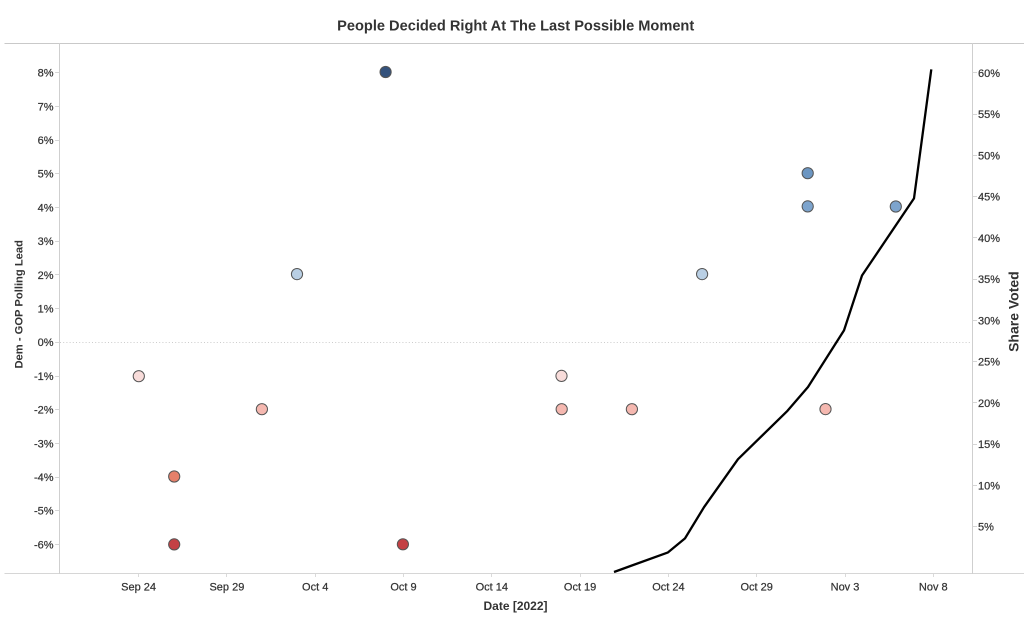  Describe the element at coordinates (46, 343) in the screenshot. I see `svg-text: 0%` at that location.